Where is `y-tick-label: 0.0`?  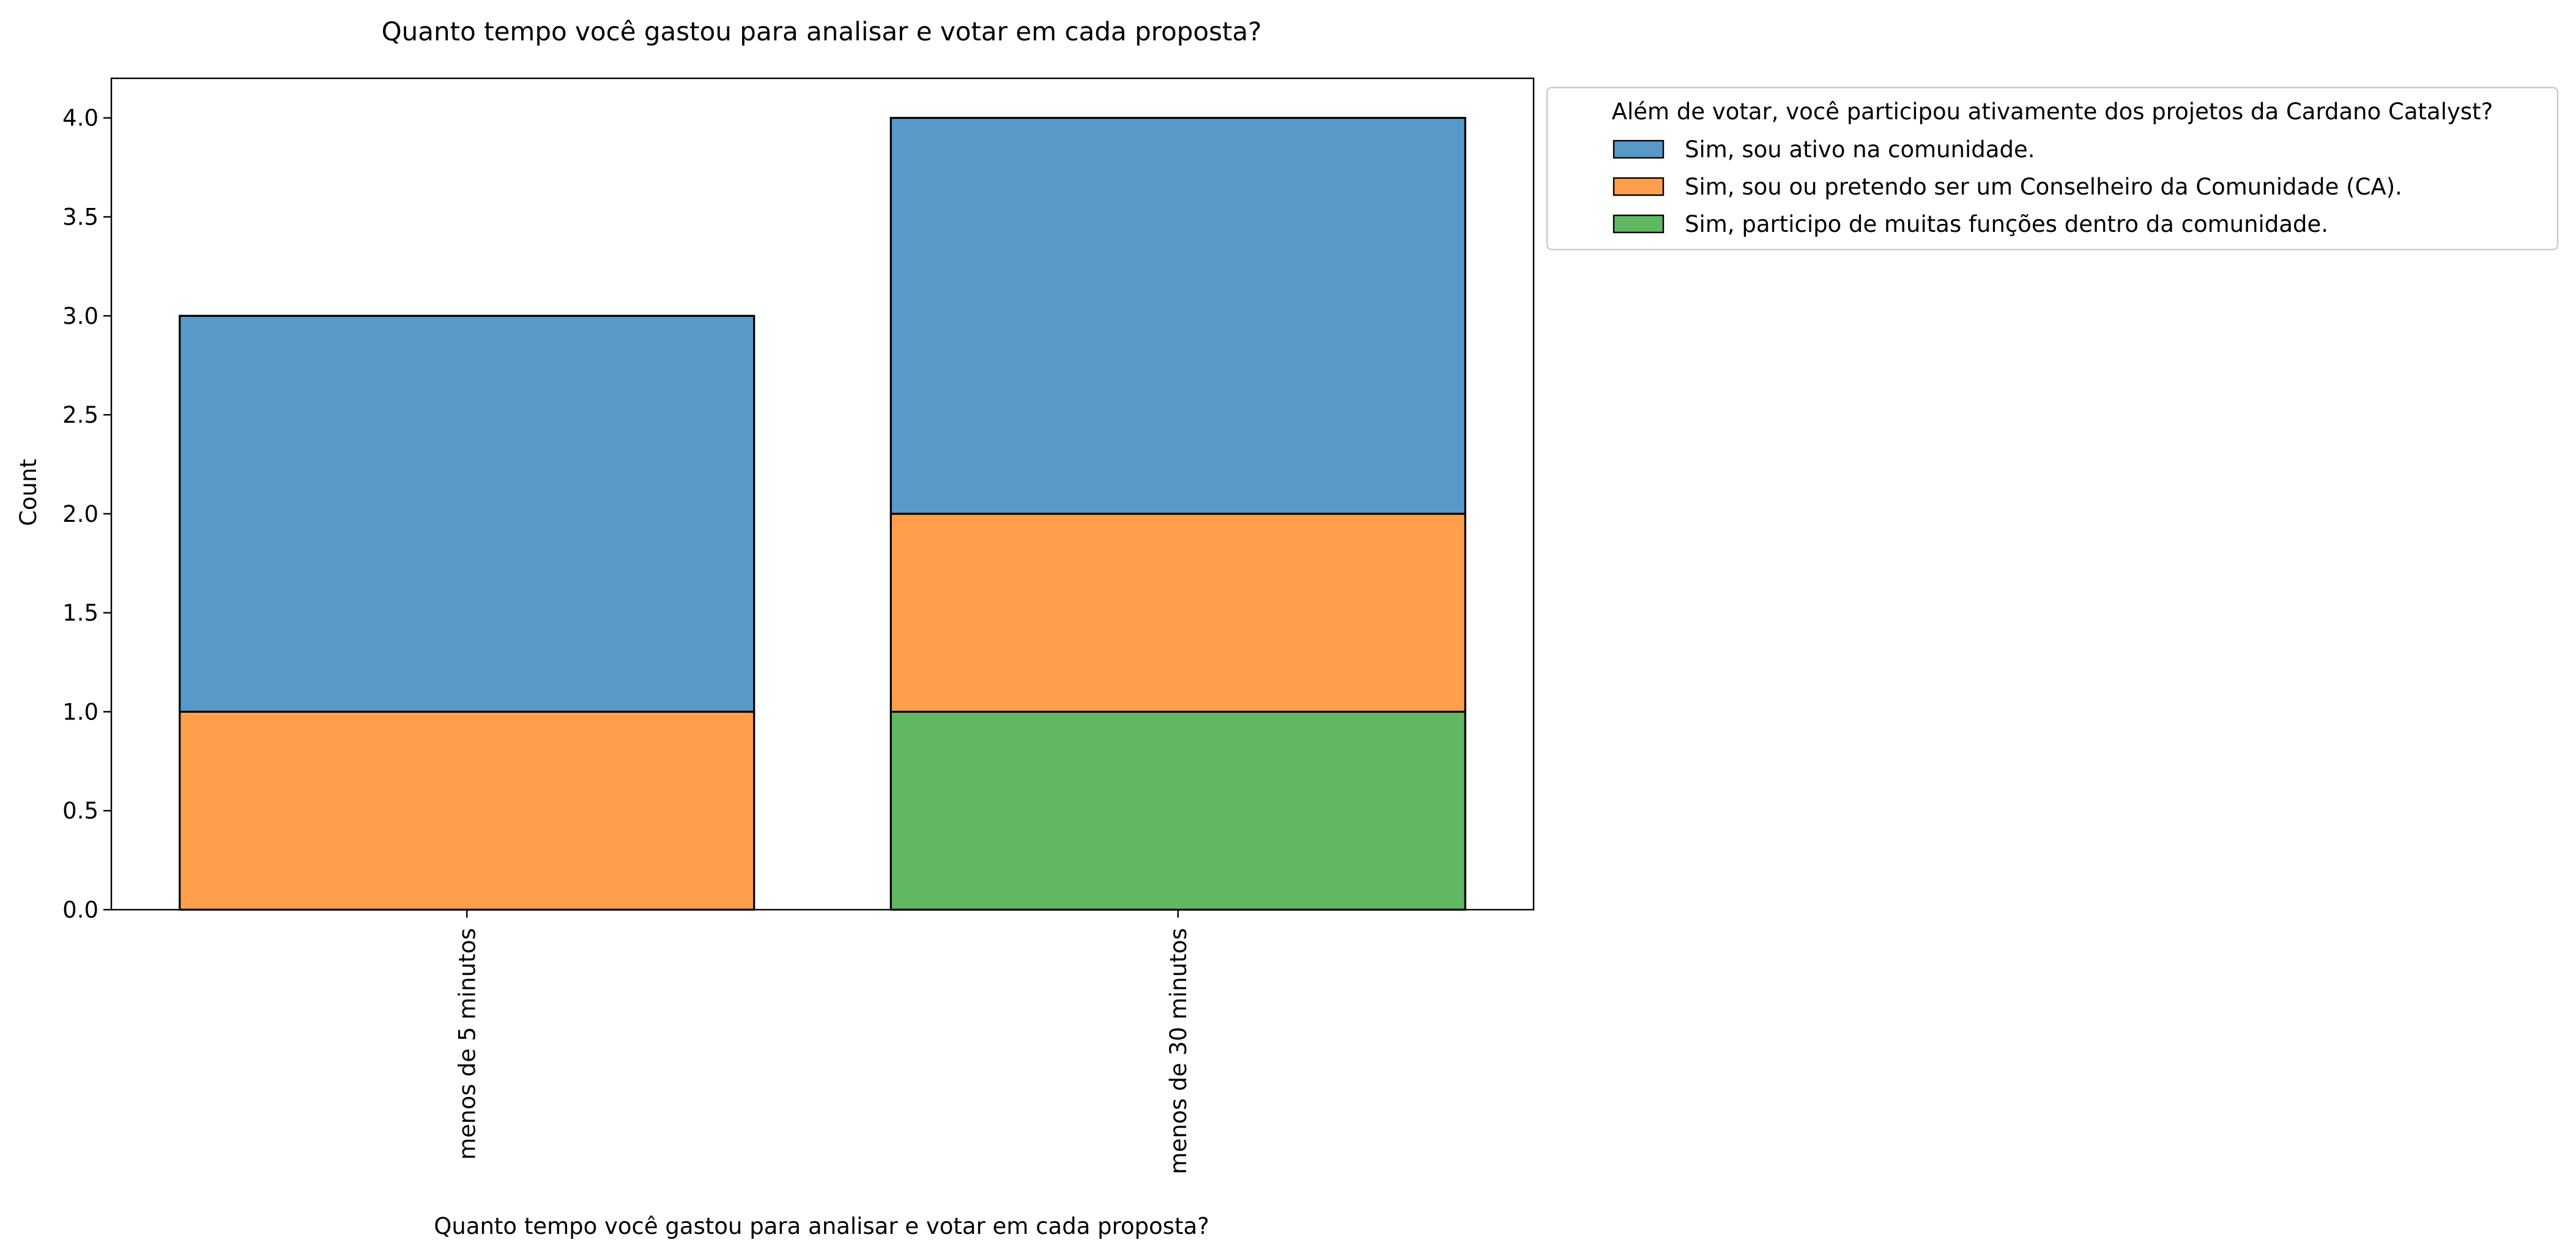
y-tick-label: 0.0 is located at coordinates (80, 910).